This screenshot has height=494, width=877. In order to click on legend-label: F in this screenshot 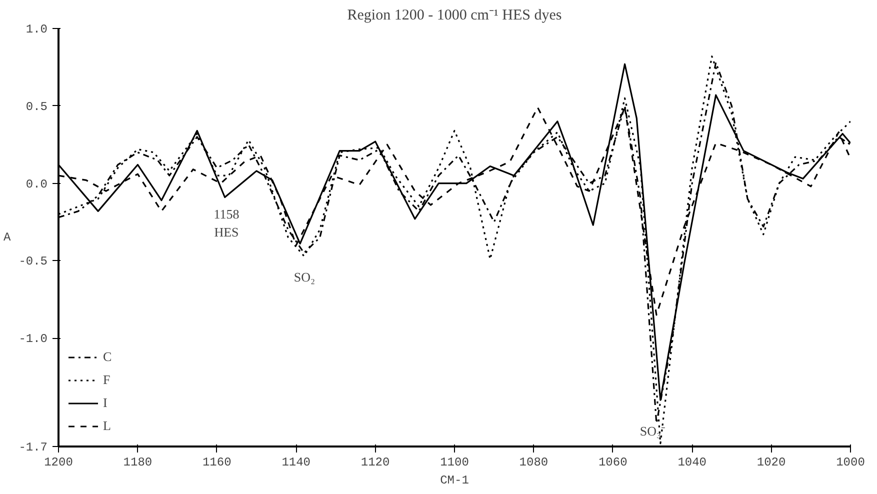, I will do `click(107, 380)`.